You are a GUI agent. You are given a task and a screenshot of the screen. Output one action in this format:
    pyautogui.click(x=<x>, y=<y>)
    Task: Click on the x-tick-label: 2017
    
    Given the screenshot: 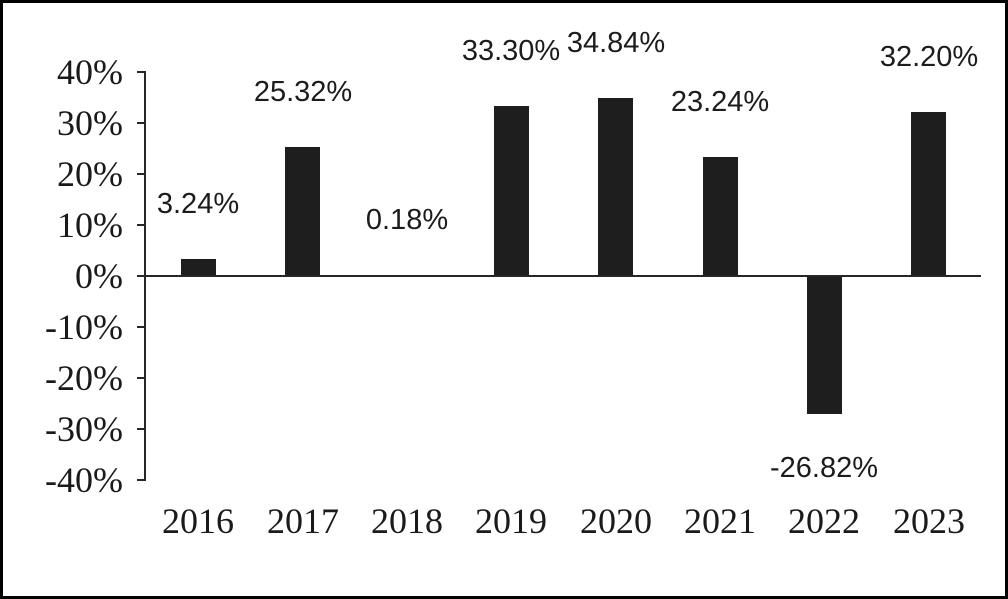 What is the action you would take?
    pyautogui.click(x=303, y=521)
    